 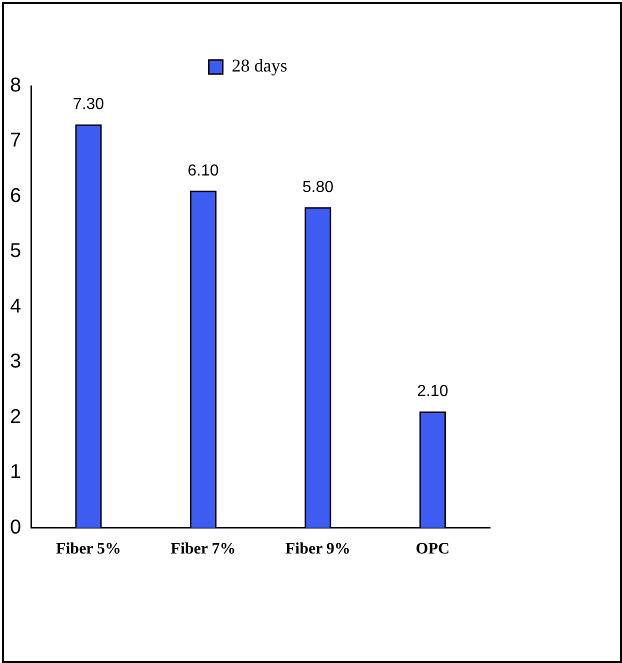 I want to click on data-label: 2.10, so click(x=432, y=391).